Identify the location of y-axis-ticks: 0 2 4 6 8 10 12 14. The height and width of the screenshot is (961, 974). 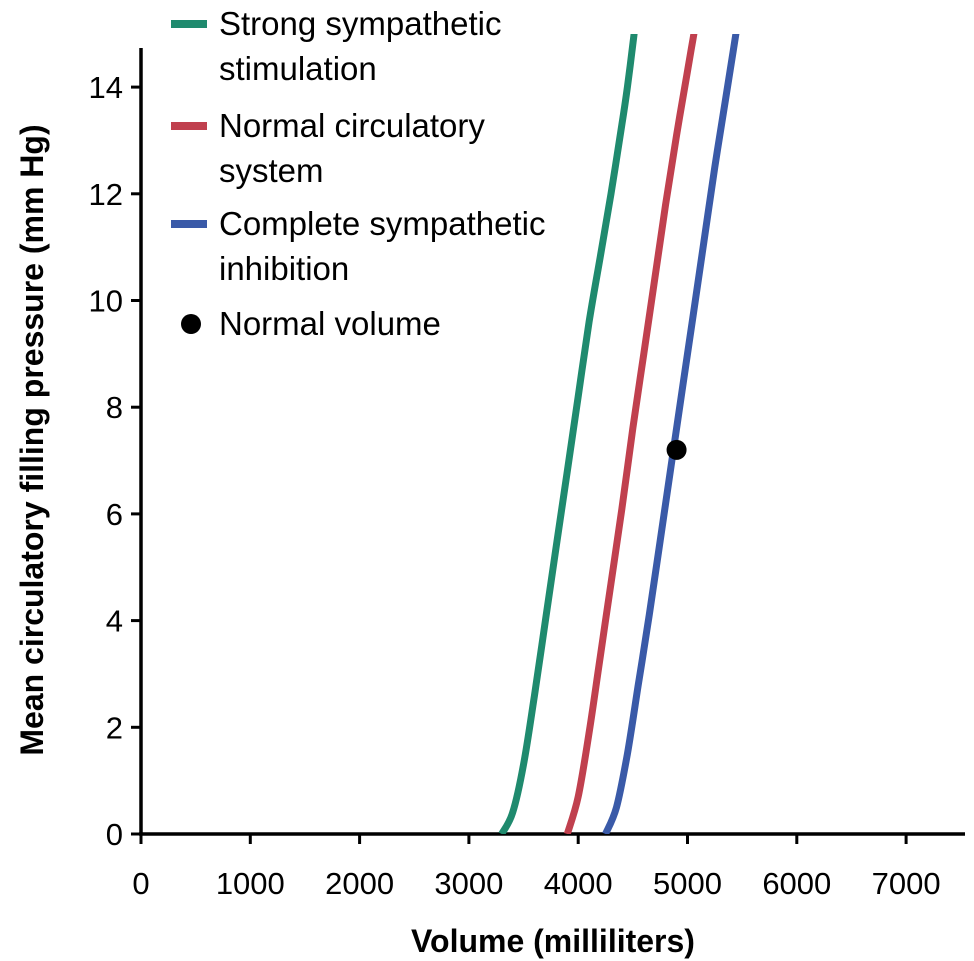
(115, 461).